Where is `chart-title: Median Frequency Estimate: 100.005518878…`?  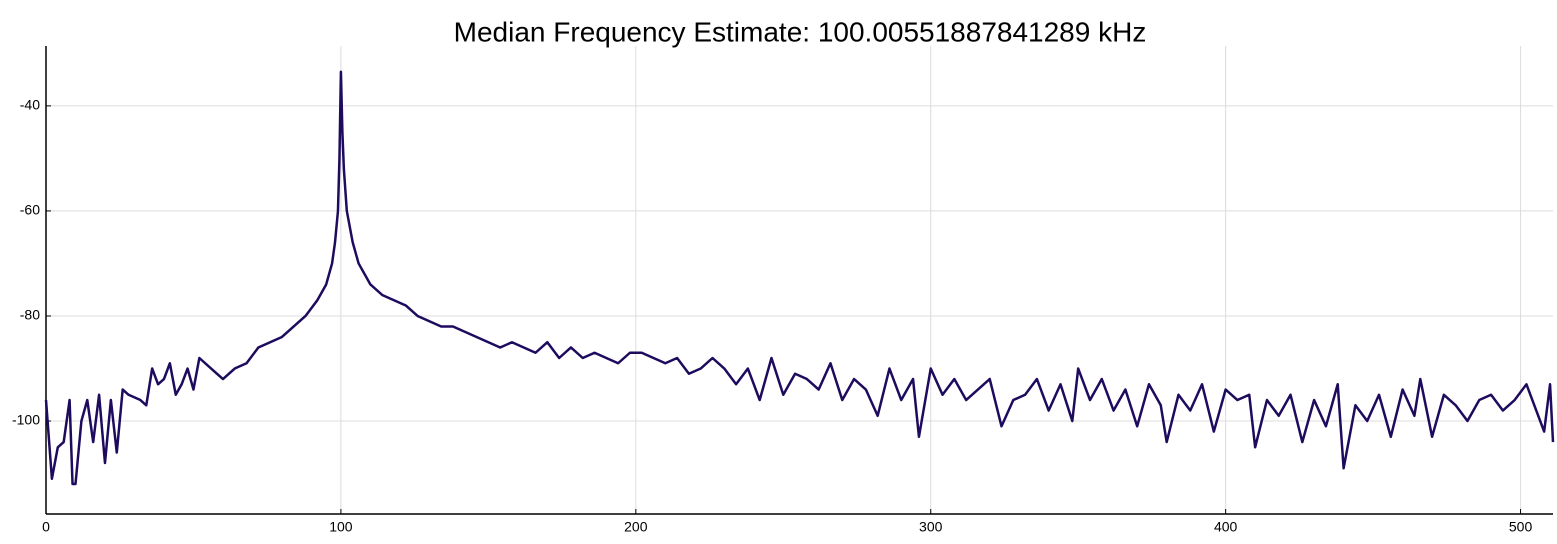
chart-title: Median Frequency Estimate: 100.005518878… is located at coordinates (800, 31).